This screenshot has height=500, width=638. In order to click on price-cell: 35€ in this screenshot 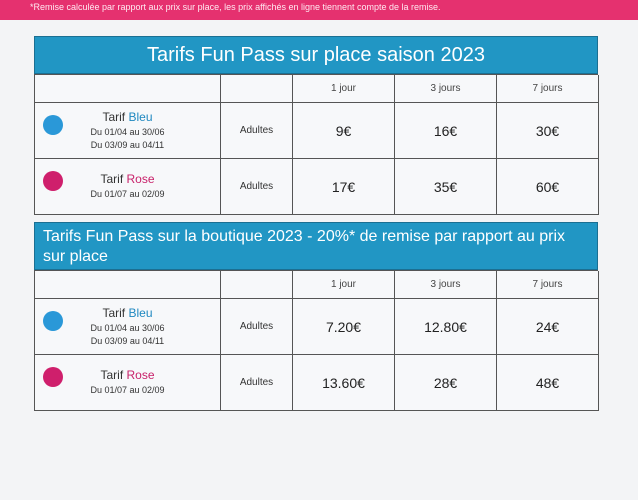, I will do `click(446, 187)`.